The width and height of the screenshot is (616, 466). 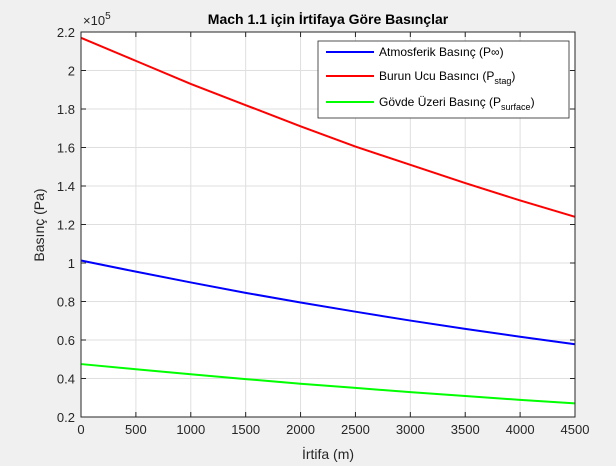 I want to click on y-exponent-base: ×10, so click(x=94, y=20).